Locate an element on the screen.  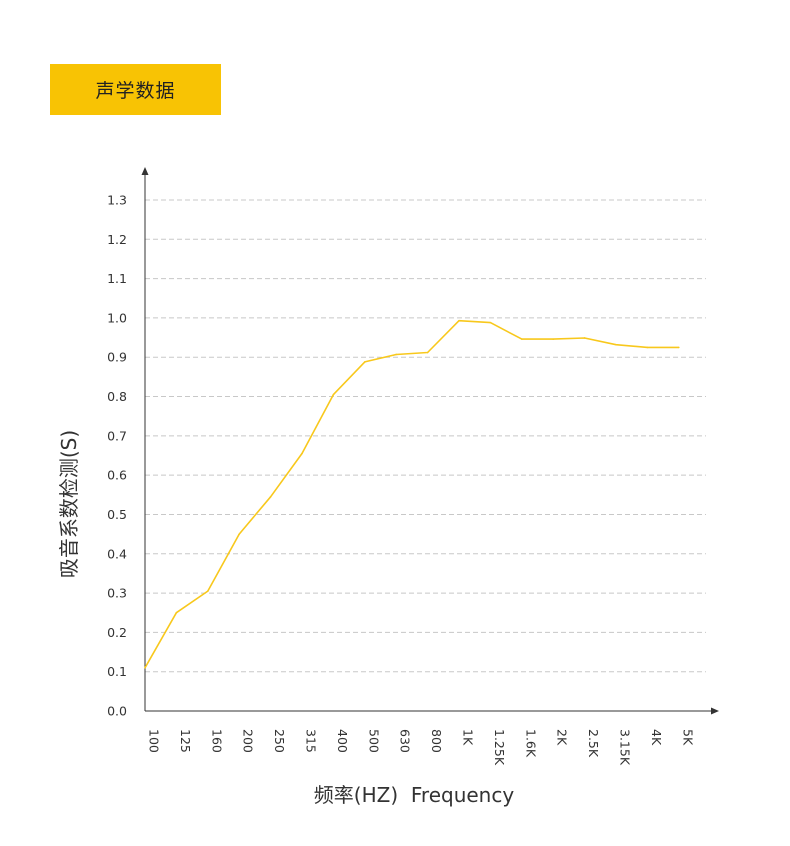
x-tick-label: 800 is located at coordinates (436, 741).